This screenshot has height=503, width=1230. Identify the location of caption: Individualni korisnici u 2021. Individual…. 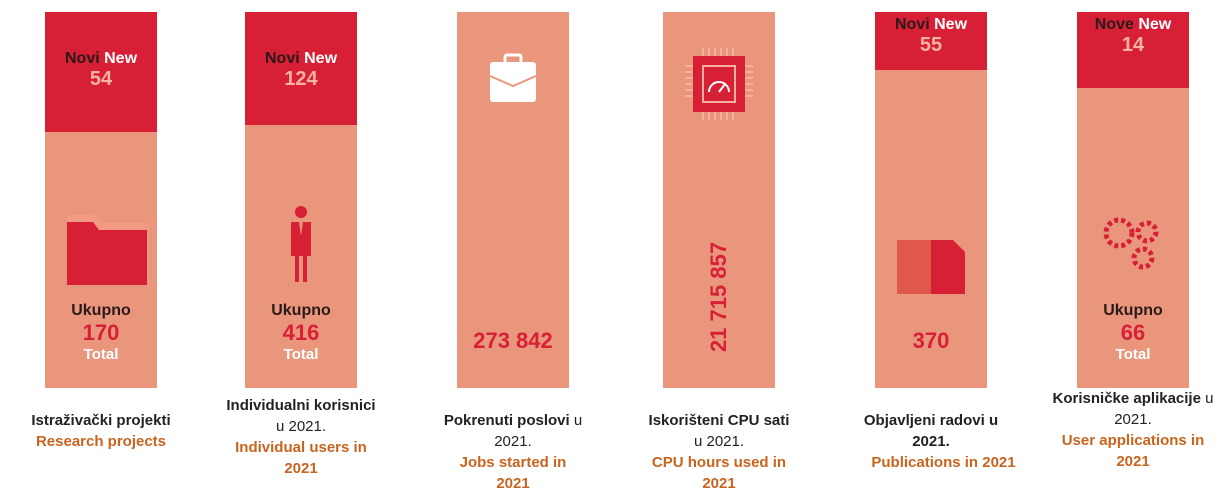
(301, 437).